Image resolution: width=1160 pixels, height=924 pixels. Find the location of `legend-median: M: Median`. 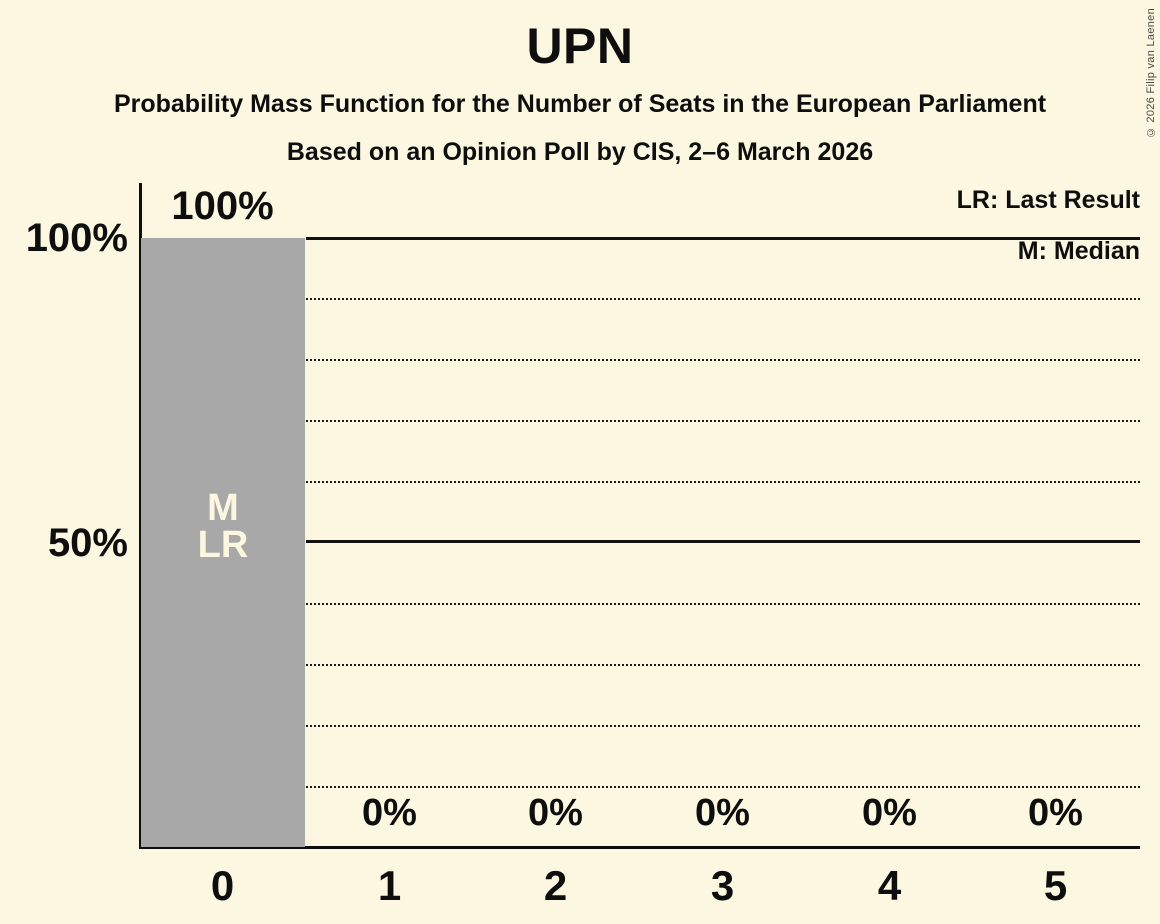

legend-median: M: Median is located at coordinates (1078, 251).